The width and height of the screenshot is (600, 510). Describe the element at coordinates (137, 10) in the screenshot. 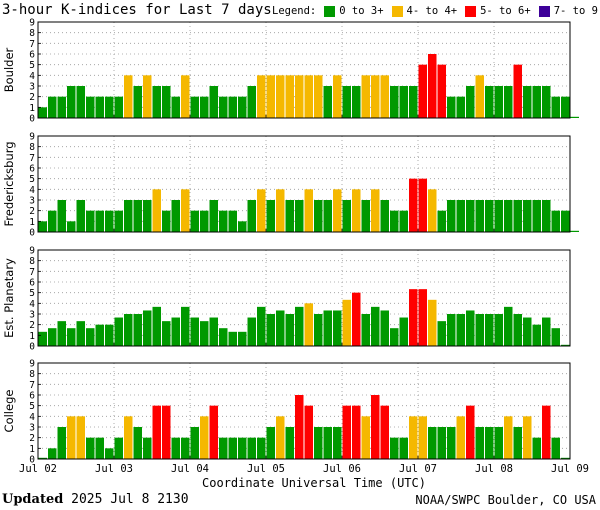

I see `chart-title: 3-hour K-indices for Last 7 days` at that location.